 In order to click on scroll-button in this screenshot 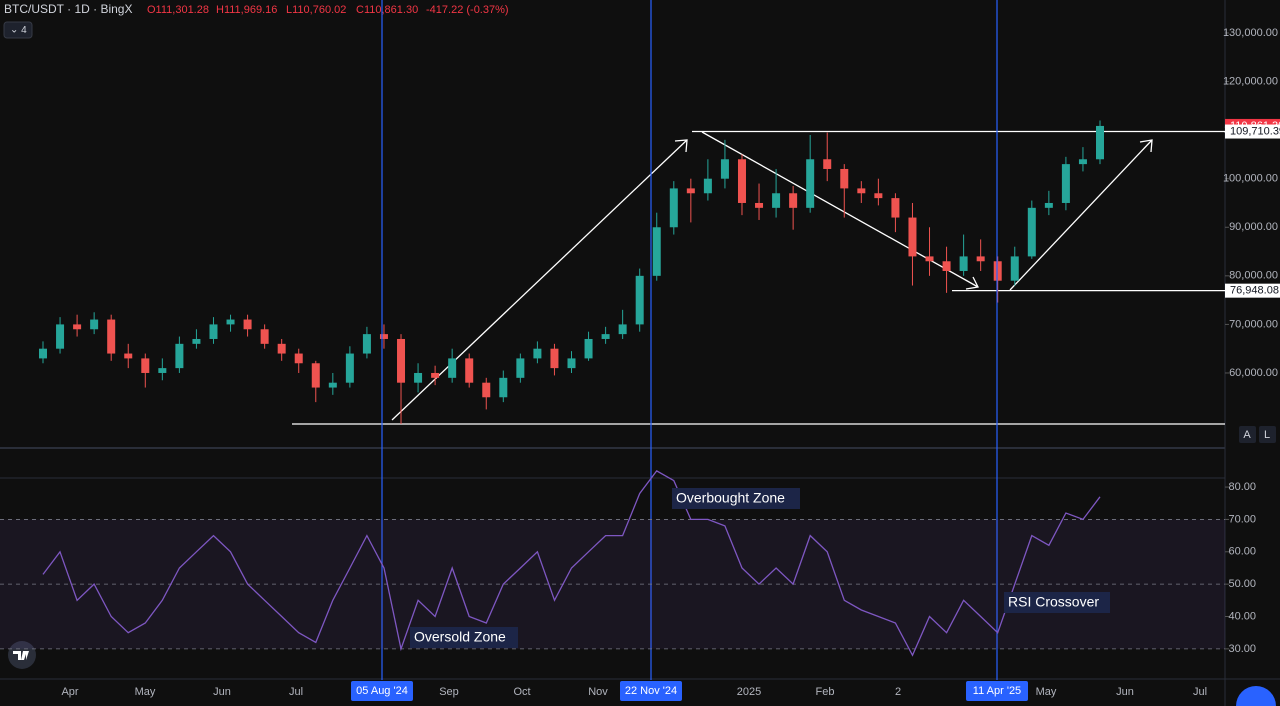, I will do `click(1256, 696)`.